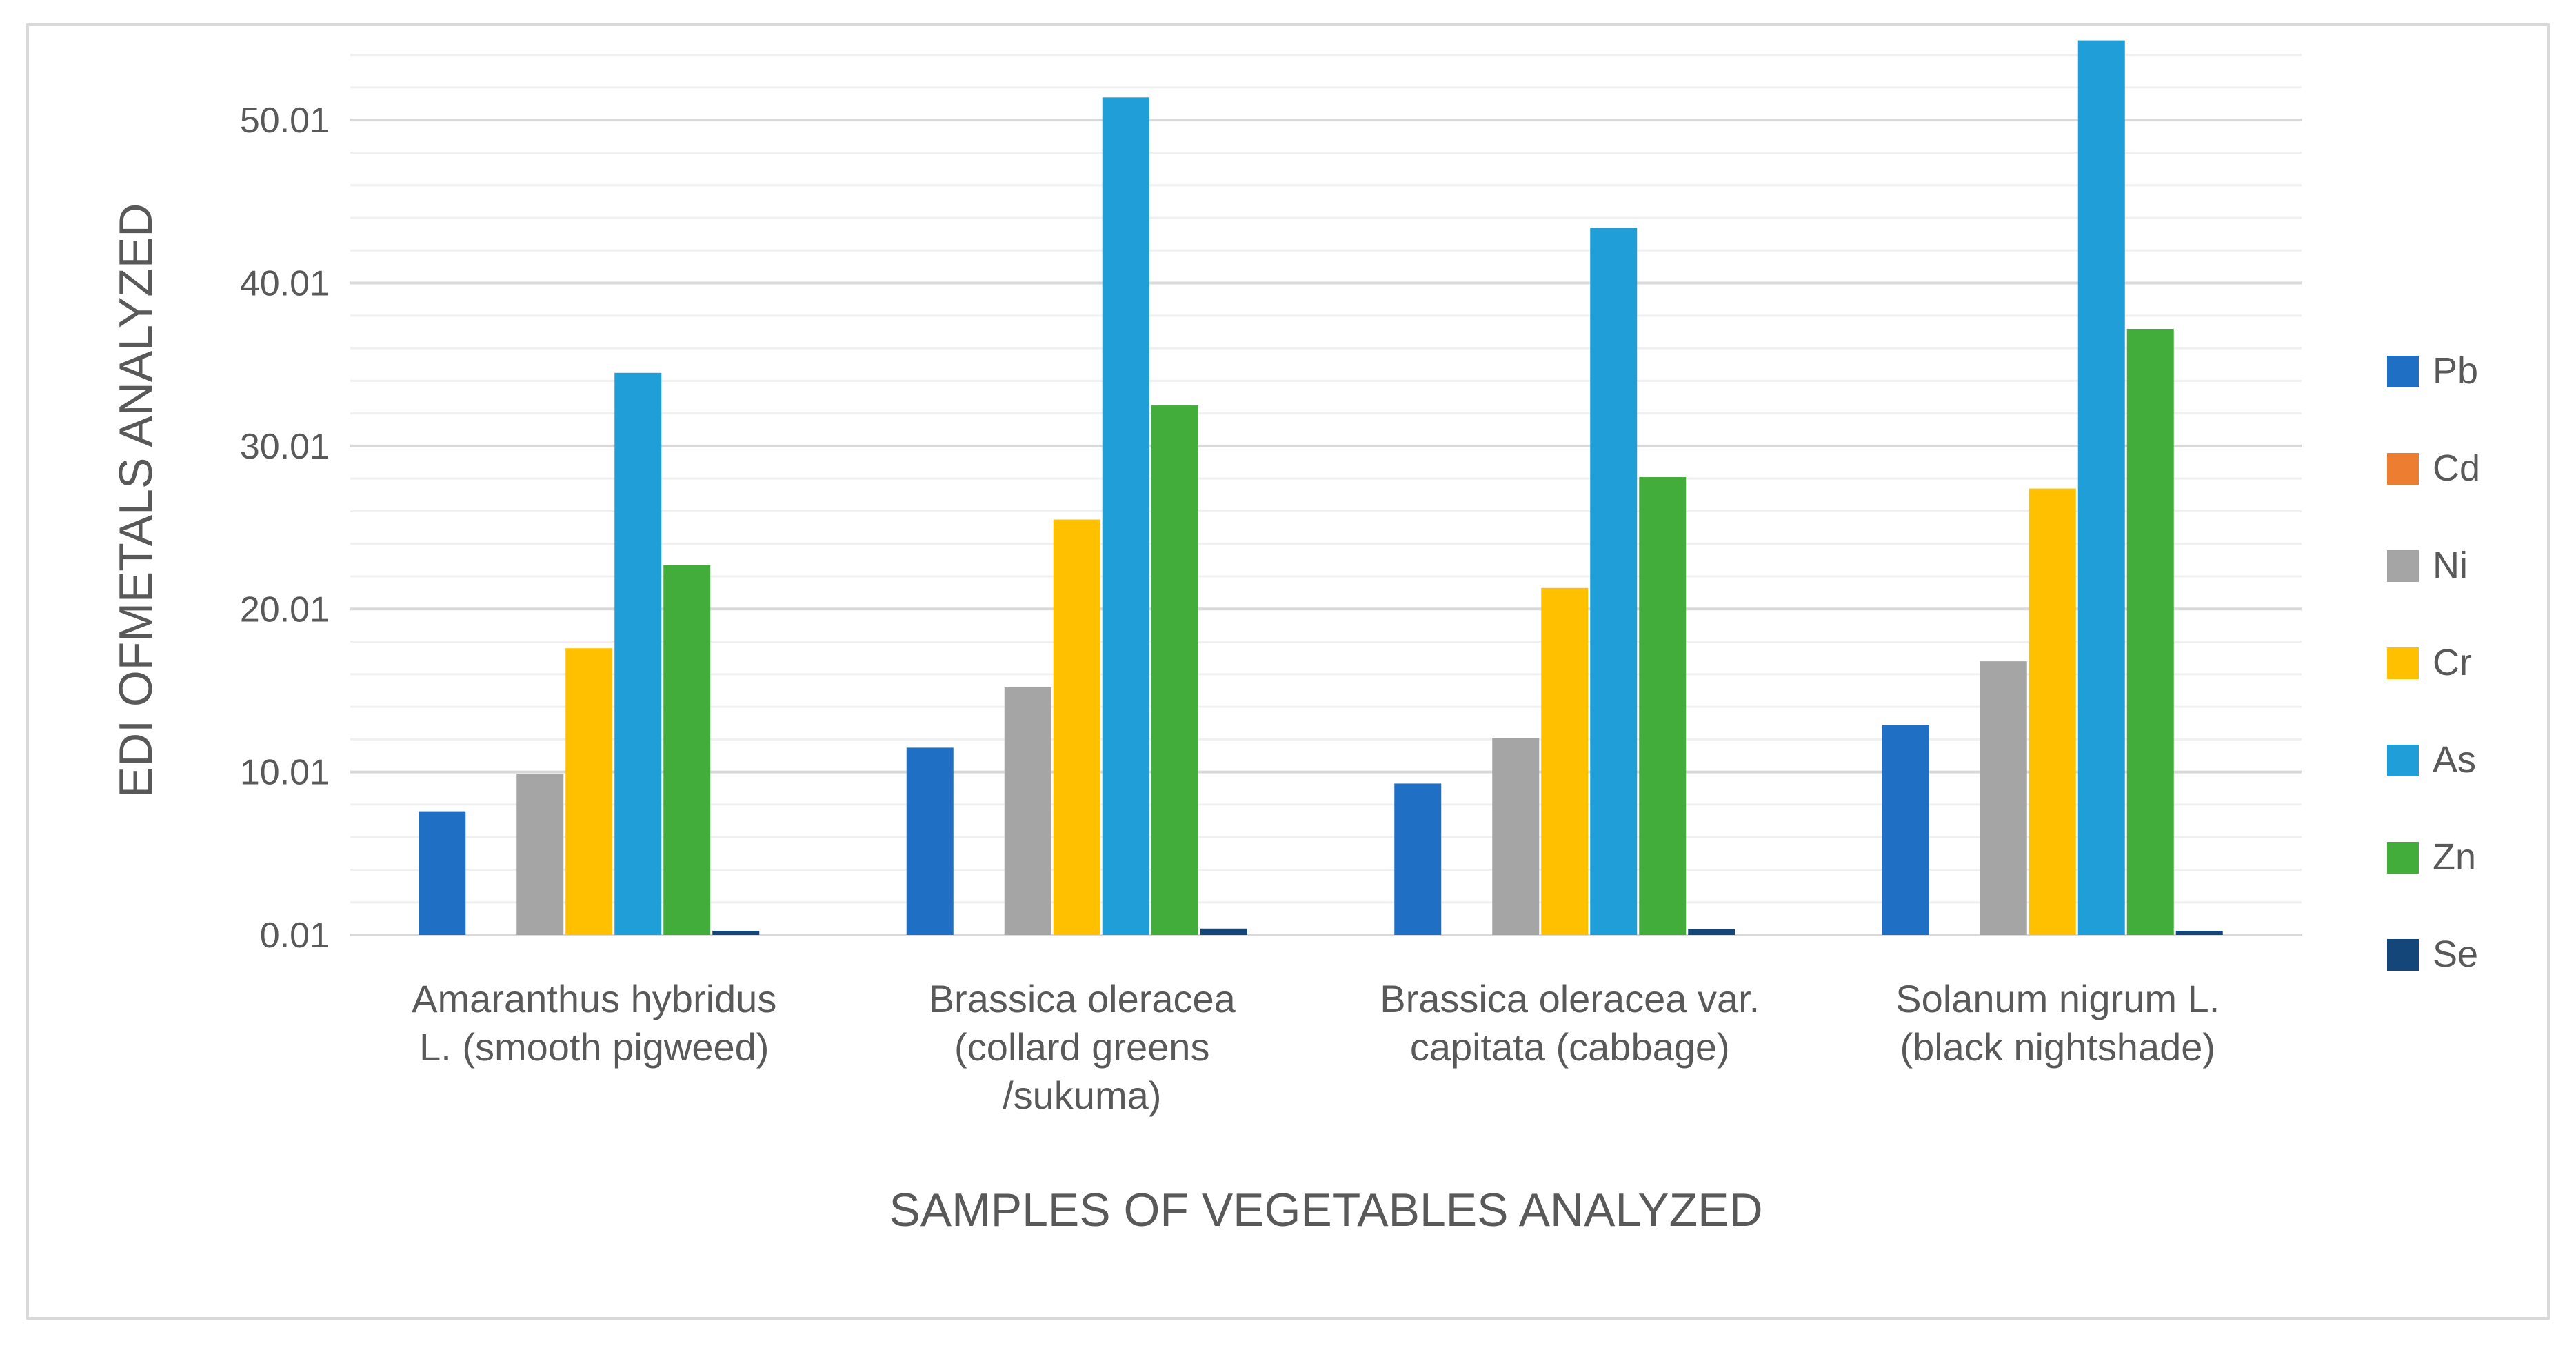 The width and height of the screenshot is (2576, 1350). What do you see at coordinates (2403, 371) in the screenshot?
I see `legend-swatch-pb` at bounding box center [2403, 371].